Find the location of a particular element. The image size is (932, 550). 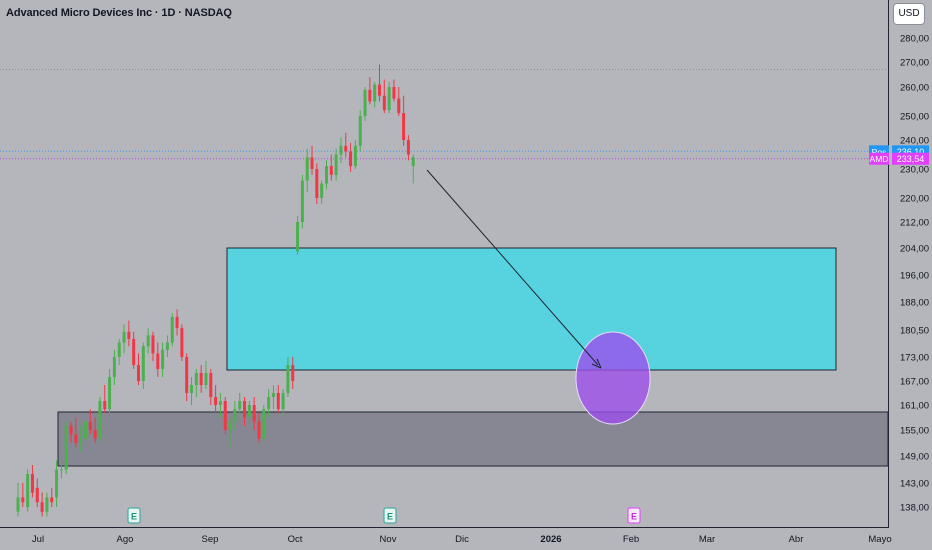

y-tick-label: 270,00 is located at coordinates (914, 63).